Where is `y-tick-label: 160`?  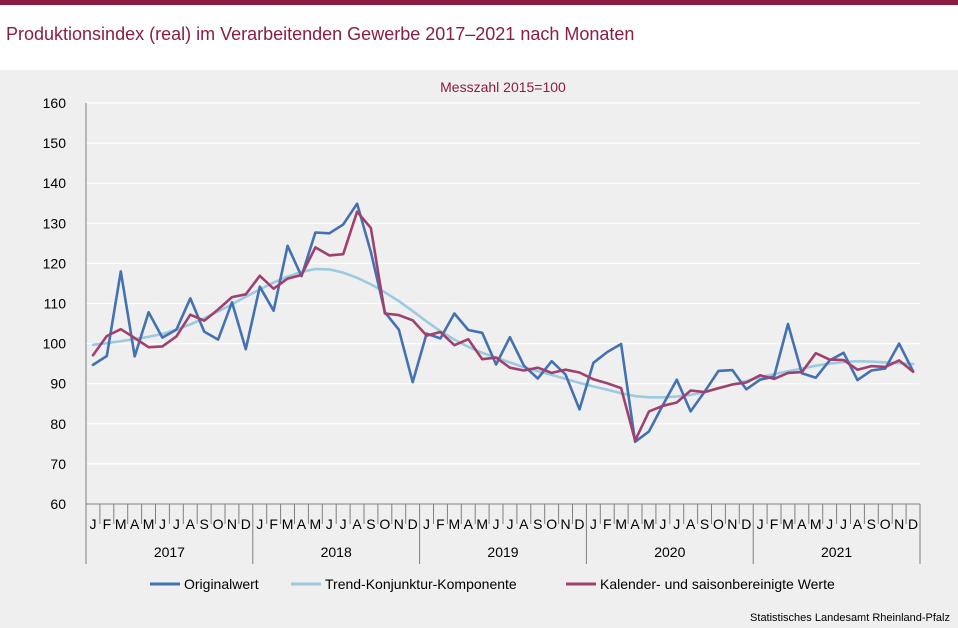
y-tick-label: 160 is located at coordinates (55, 103).